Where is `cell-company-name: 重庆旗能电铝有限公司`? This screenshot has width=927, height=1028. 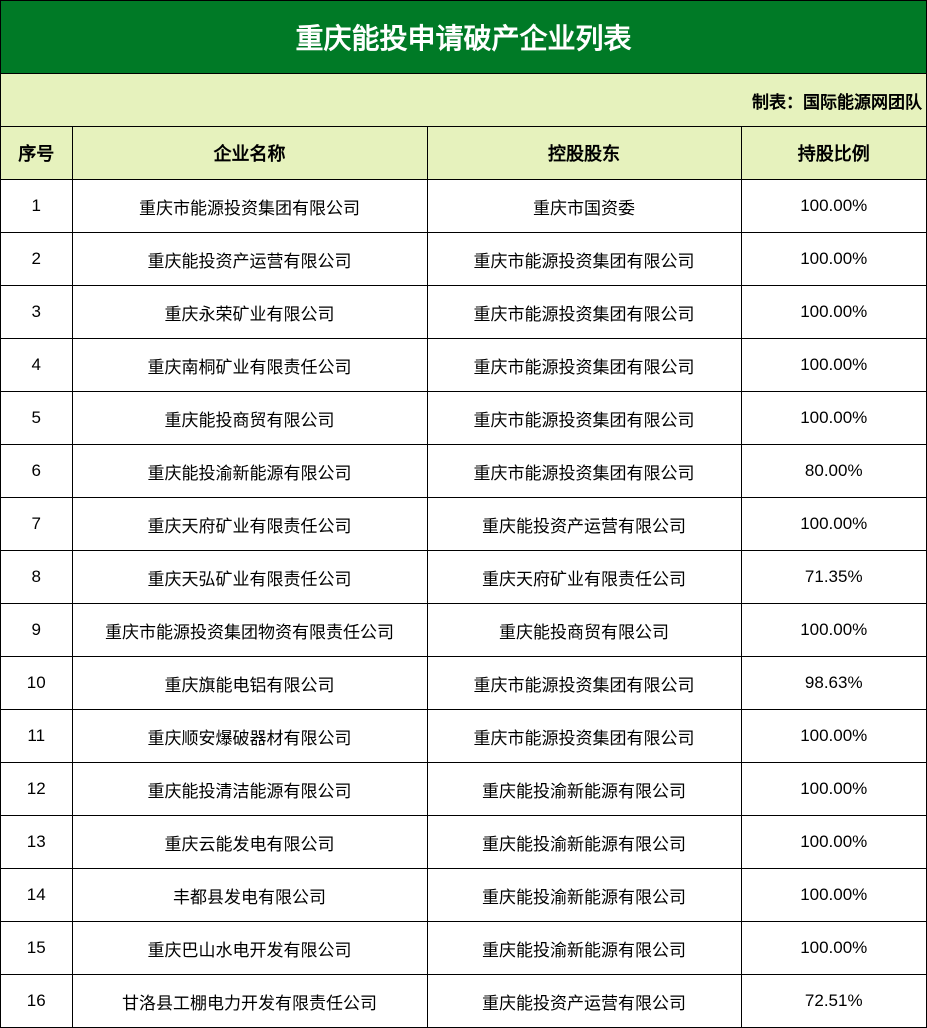
cell-company-name: 重庆旗能电铝有限公司 is located at coordinates (249, 683).